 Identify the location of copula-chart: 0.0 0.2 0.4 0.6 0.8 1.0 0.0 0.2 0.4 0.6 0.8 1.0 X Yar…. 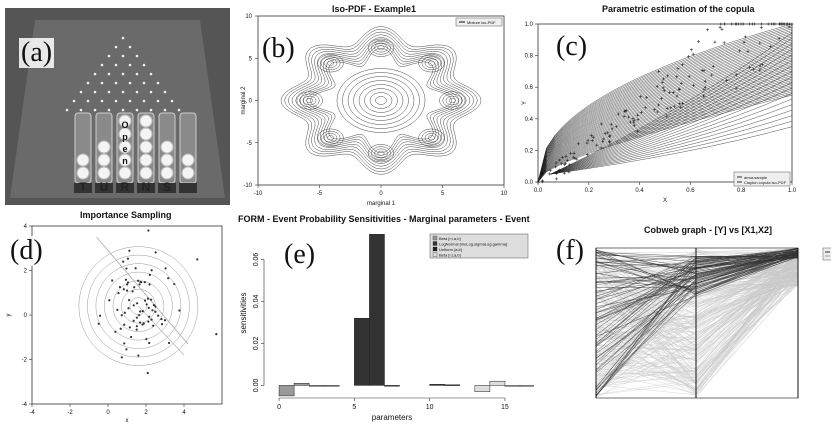
(659, 113).